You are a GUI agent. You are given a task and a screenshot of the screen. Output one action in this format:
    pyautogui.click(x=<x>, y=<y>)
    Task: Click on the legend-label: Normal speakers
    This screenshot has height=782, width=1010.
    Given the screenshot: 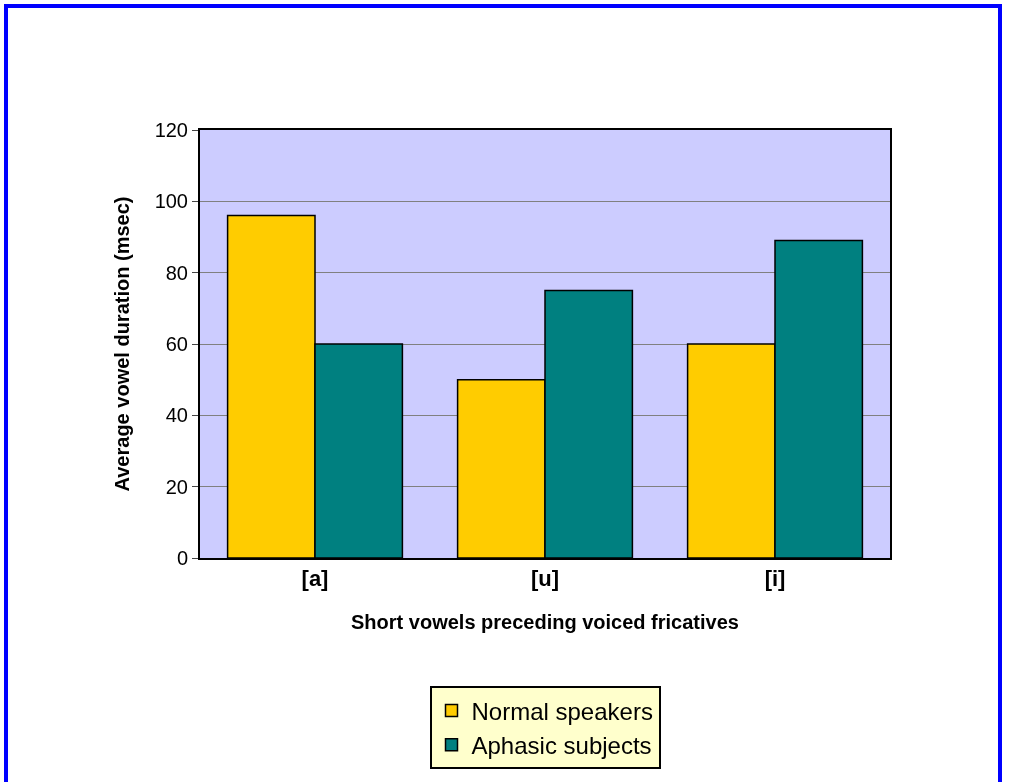 What is the action you would take?
    pyautogui.click(x=562, y=711)
    